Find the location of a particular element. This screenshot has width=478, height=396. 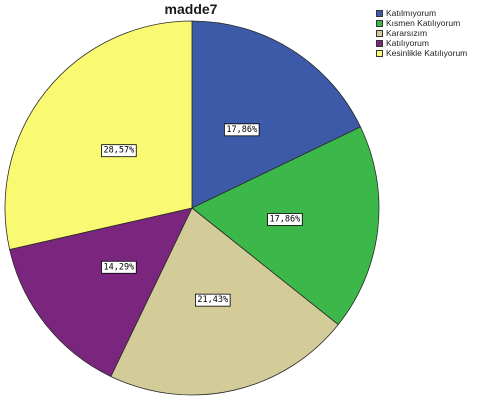

legend-item-4: Katılıyorum is located at coordinates (421, 43).